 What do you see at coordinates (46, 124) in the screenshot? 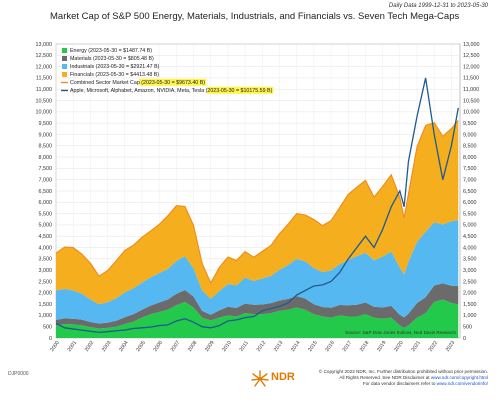
I see `y-tick-label: 9,500` at bounding box center [46, 124].